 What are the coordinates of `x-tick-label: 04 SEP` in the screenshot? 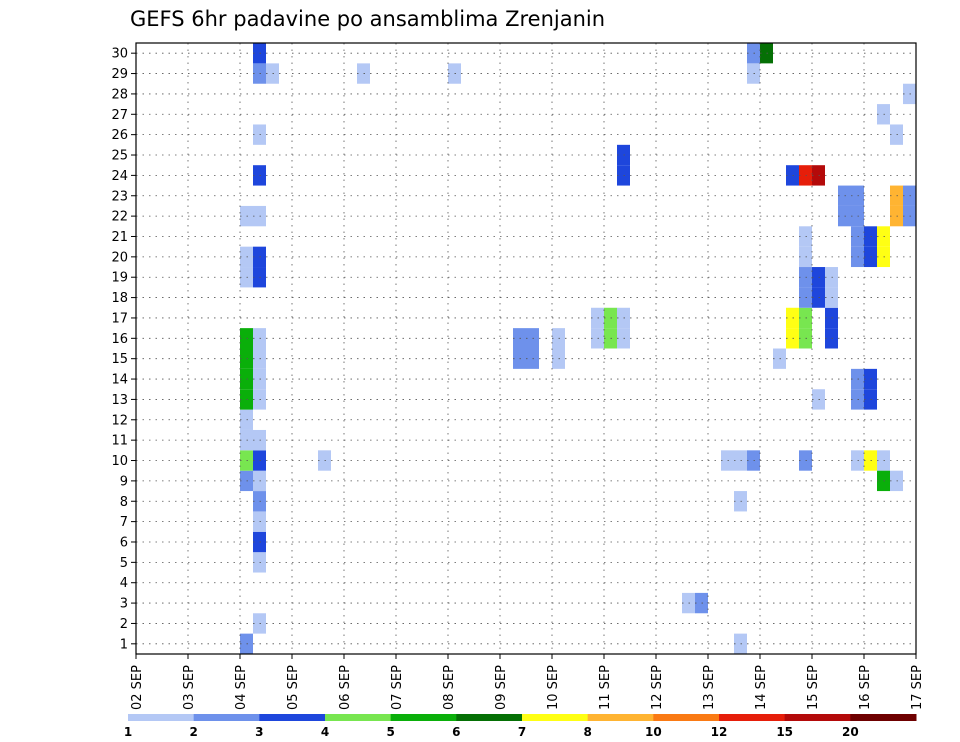 It's located at (241, 687).